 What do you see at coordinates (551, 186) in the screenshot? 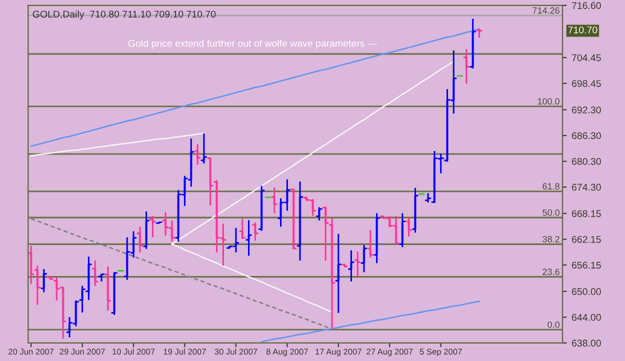
I see `annotation: 61.8` at bounding box center [551, 186].